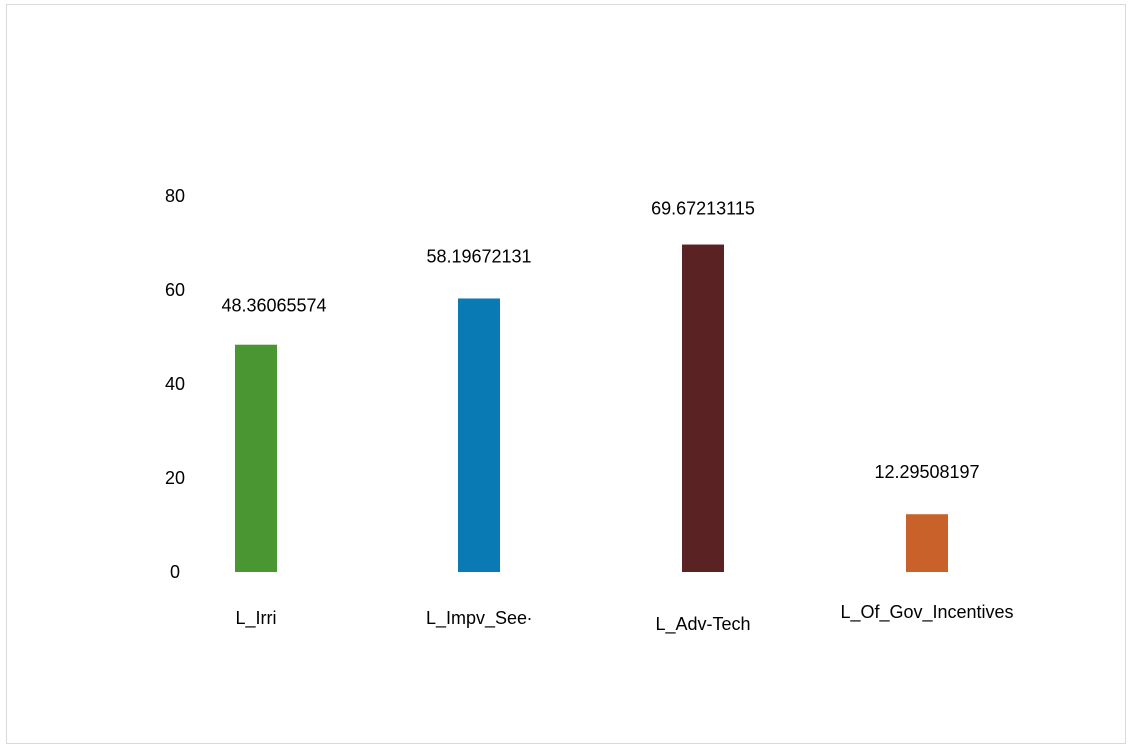  Describe the element at coordinates (175, 196) in the screenshot. I see `y-tick-label: 80` at that location.